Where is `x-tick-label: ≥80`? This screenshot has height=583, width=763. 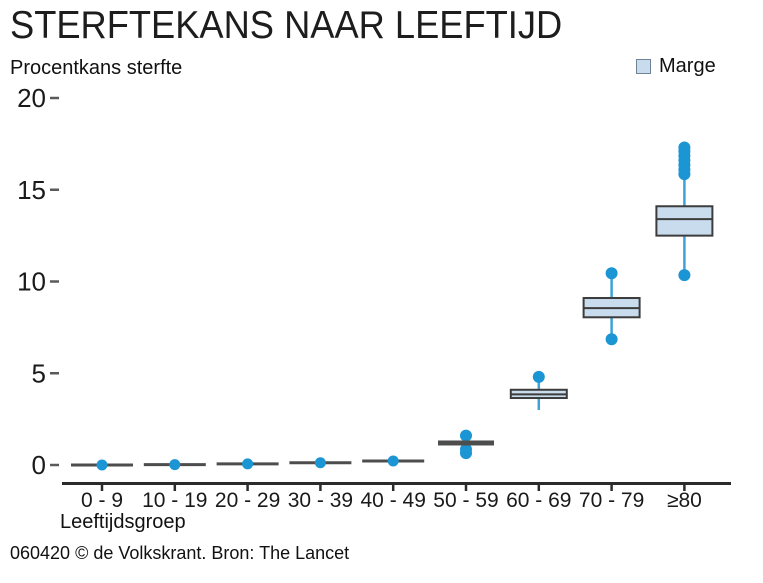 x-tick-label: ≥80 is located at coordinates (684, 500).